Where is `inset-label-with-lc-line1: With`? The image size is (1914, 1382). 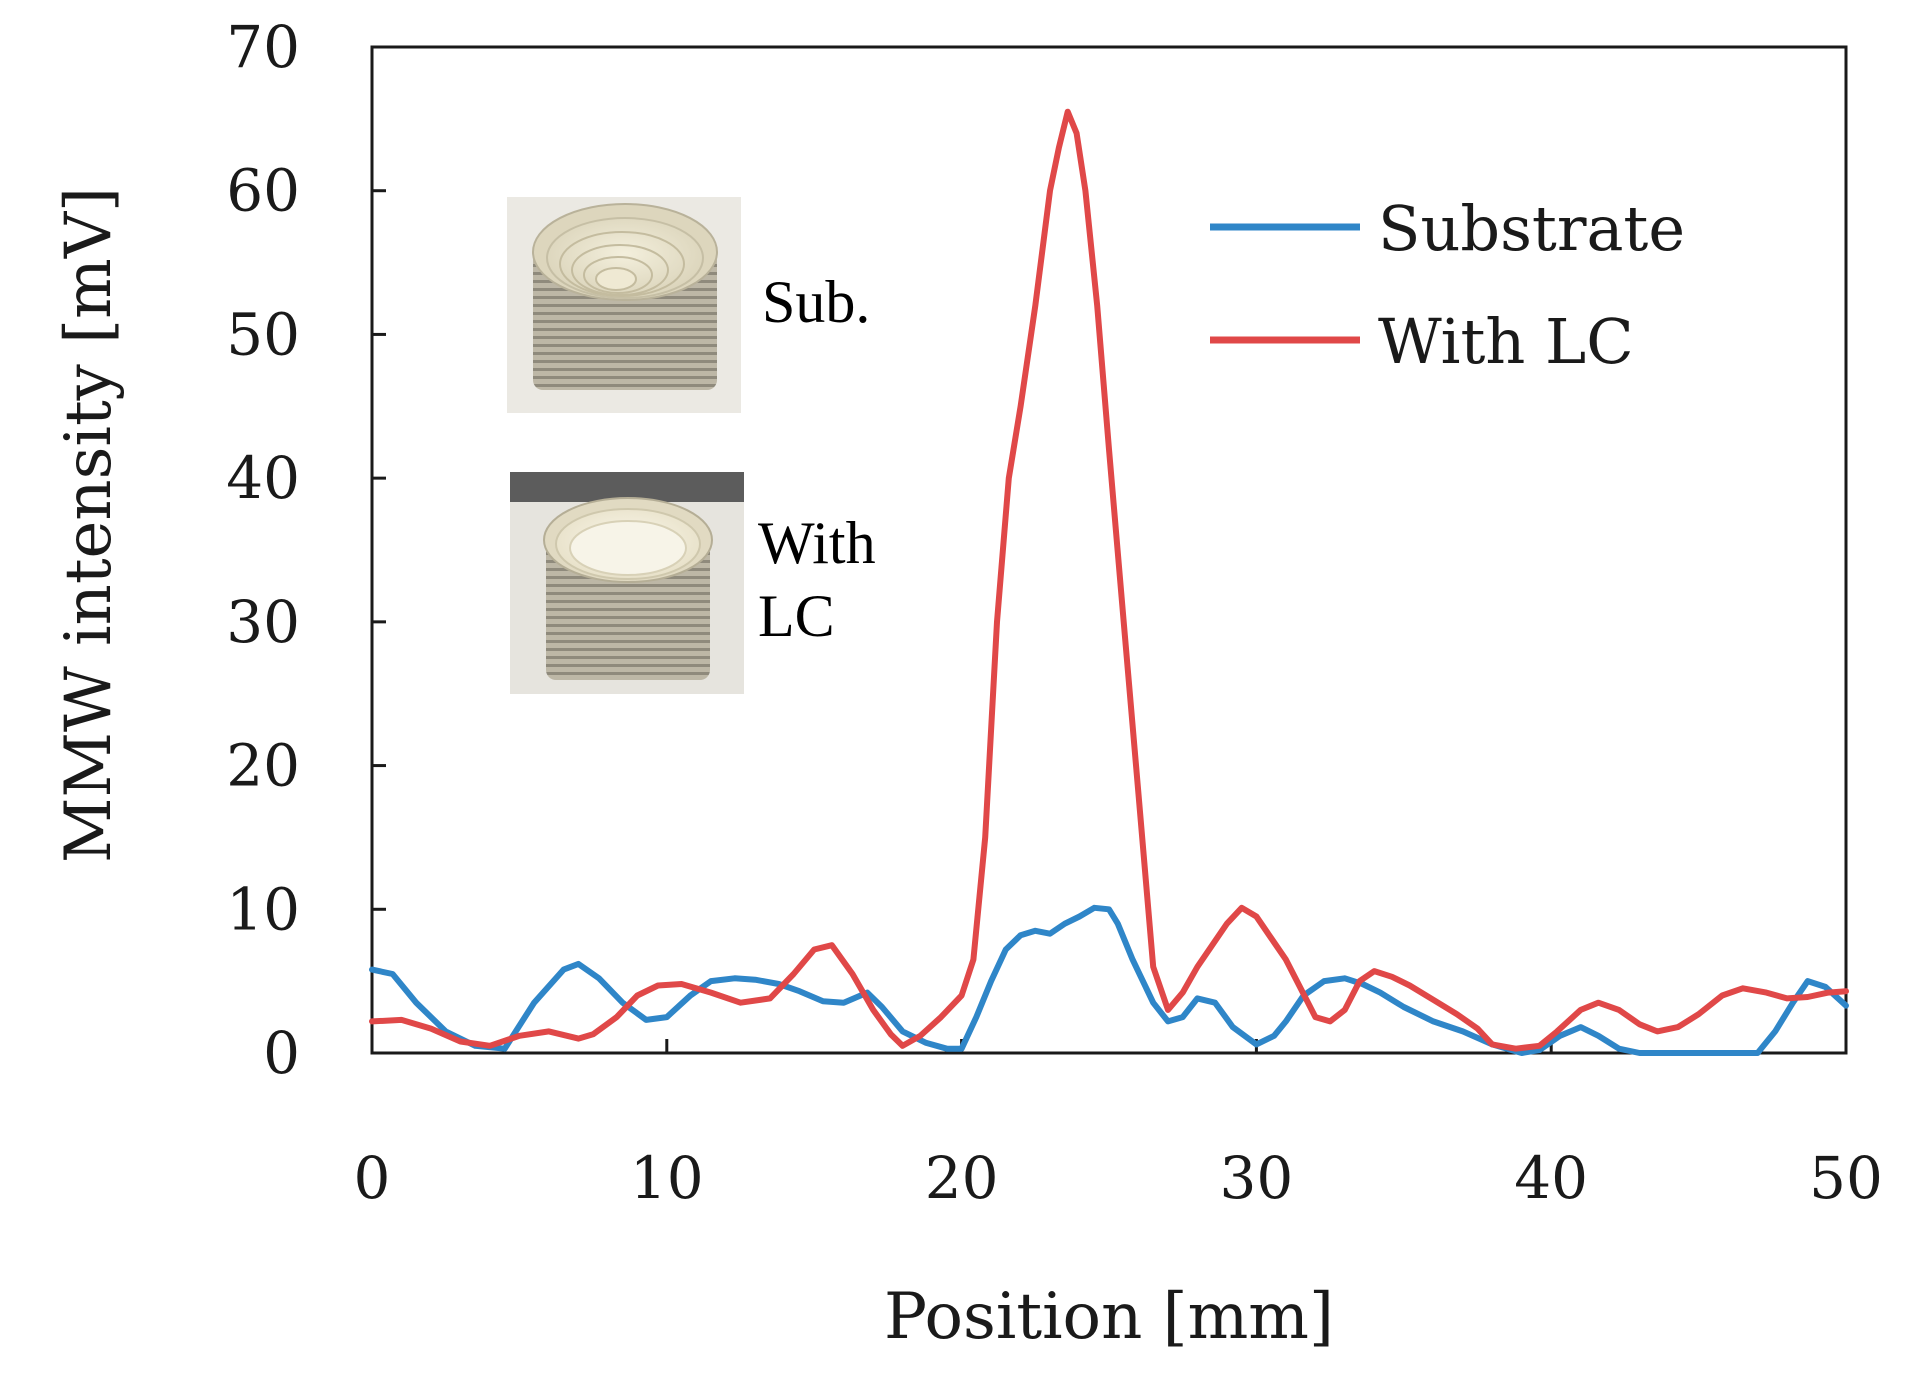
inset-label-with-lc-line1: With is located at coordinates (817, 543).